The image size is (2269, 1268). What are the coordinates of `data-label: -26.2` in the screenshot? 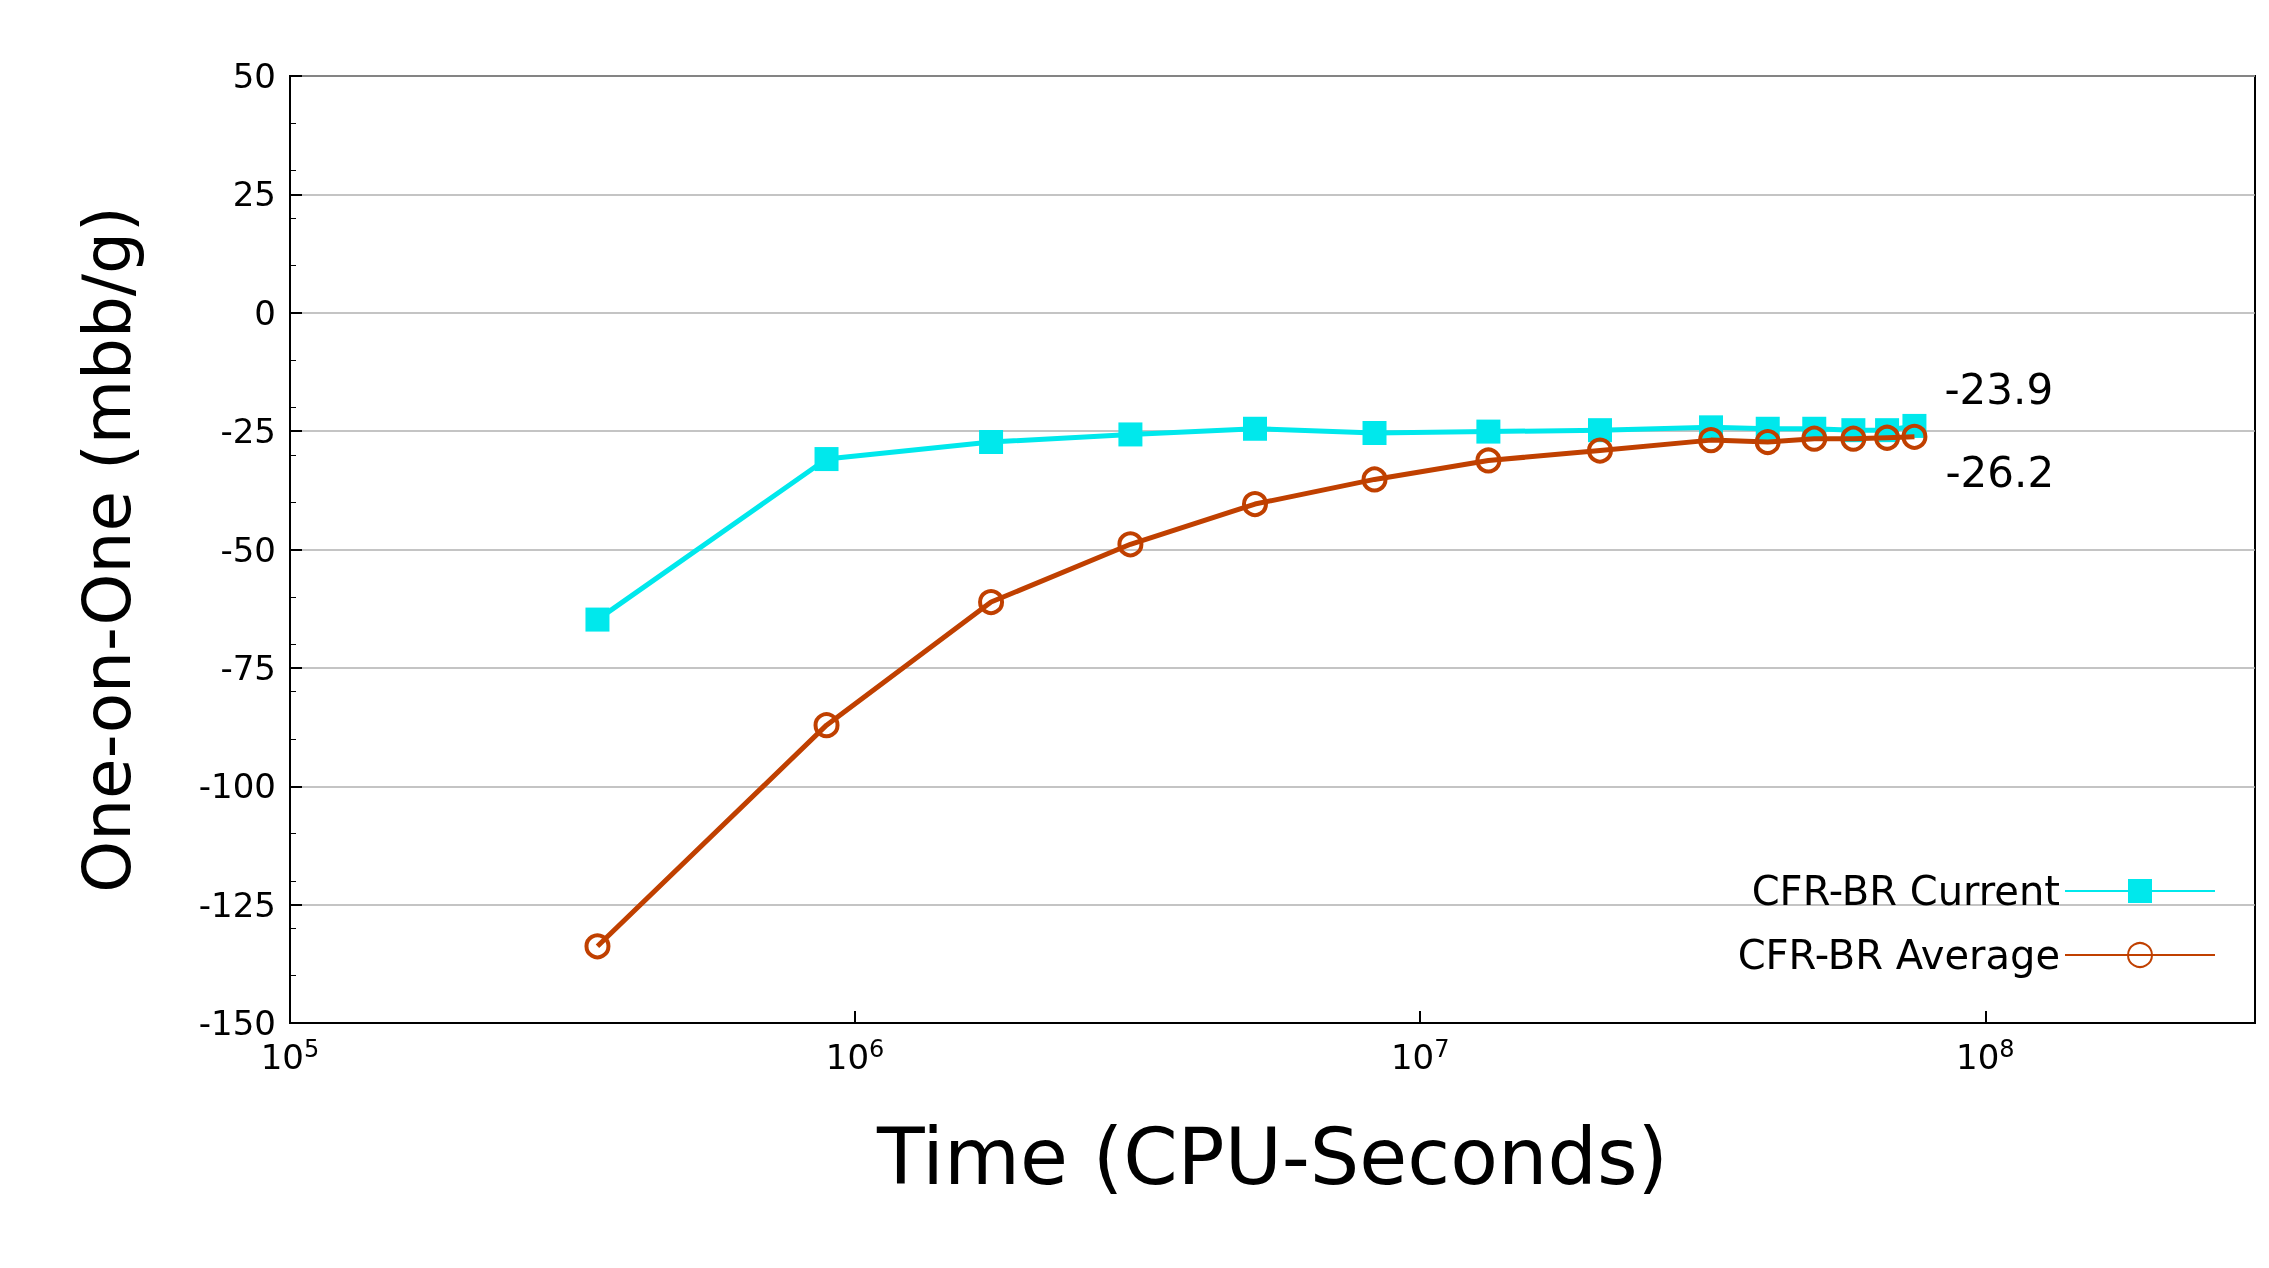 It's located at (2000, 473).